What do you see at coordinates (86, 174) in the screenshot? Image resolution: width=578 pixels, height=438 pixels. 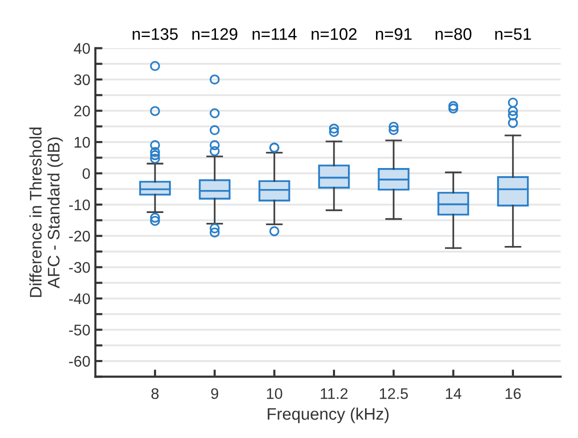 I see `y-tick-label: 0` at bounding box center [86, 174].